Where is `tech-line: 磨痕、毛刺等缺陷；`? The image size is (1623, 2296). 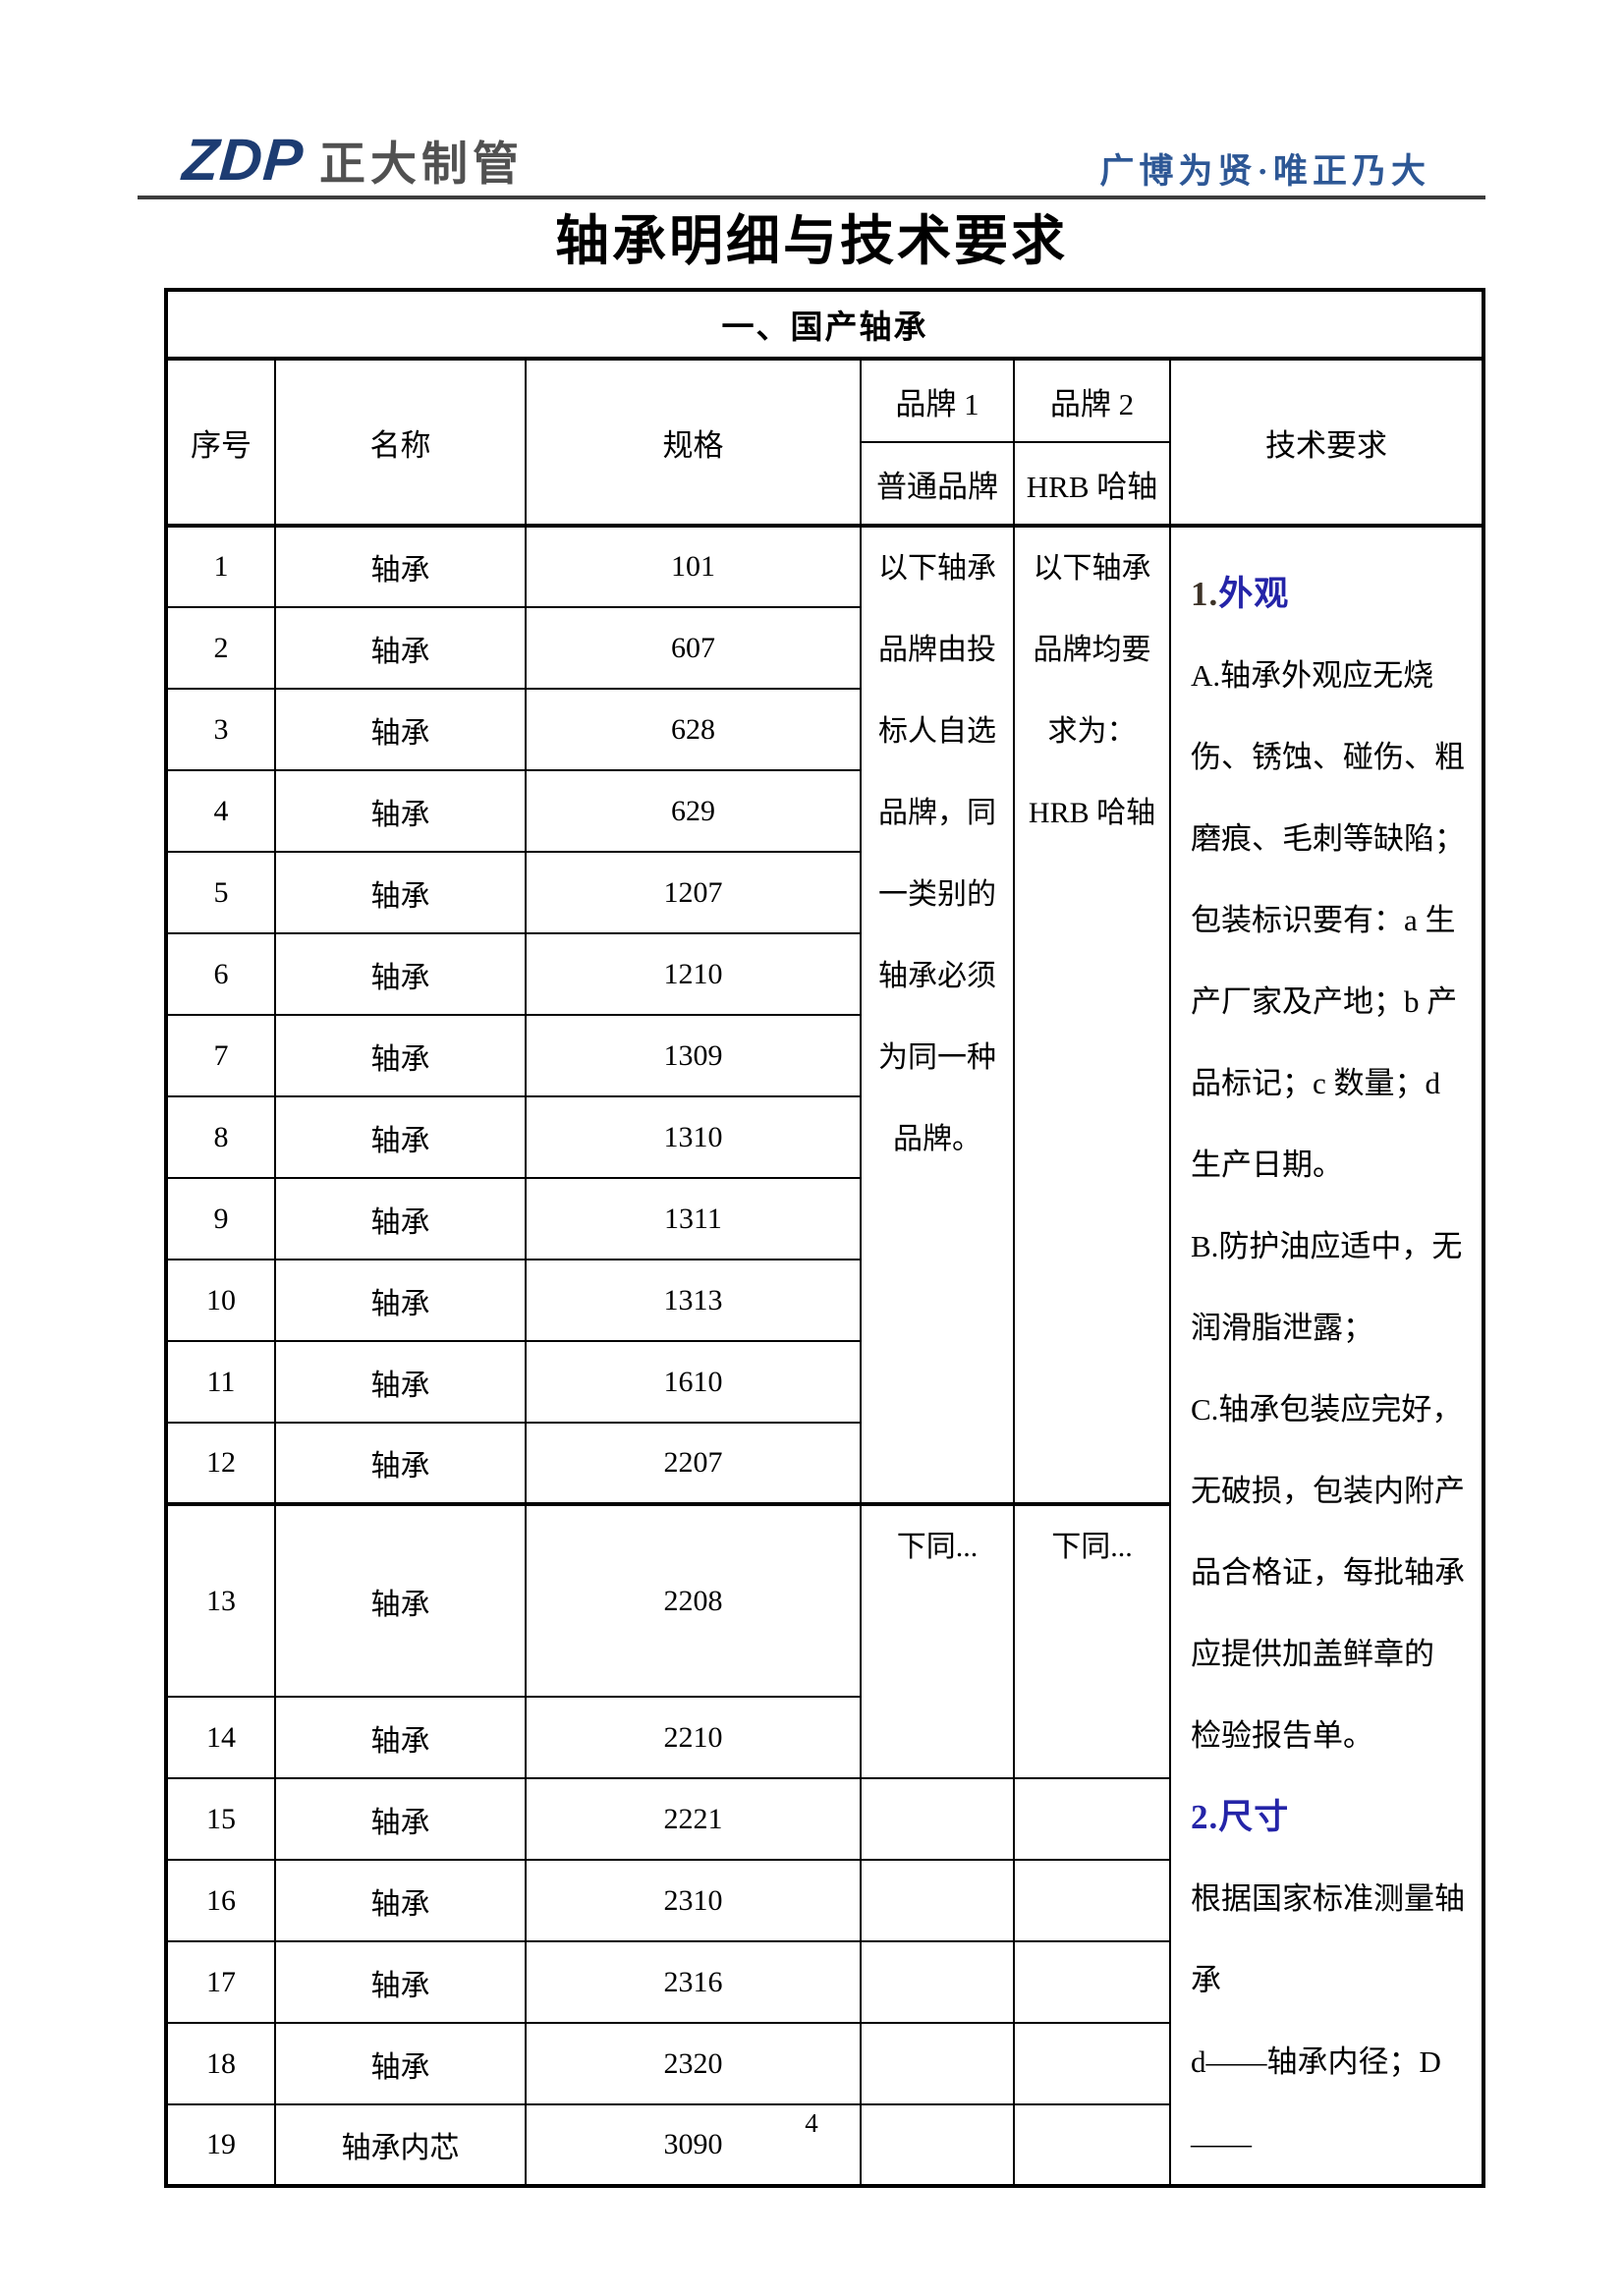 tech-line: 磨痕、毛刺等缺陷； is located at coordinates (1328, 838).